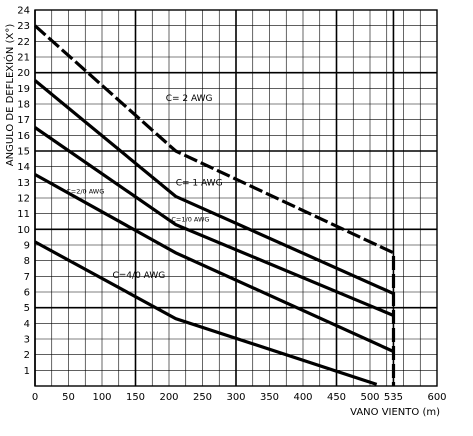 The height and width of the screenshot is (436, 473). Describe the element at coordinates (23, 214) in the screenshot. I see `y-tick-label: 11` at that location.